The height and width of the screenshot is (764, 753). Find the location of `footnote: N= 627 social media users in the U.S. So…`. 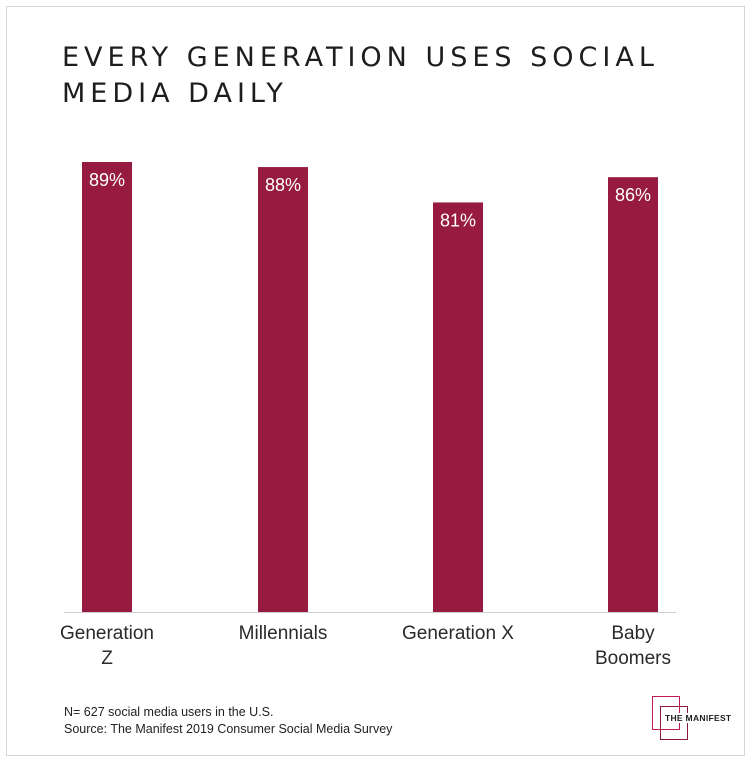

footnote: N= 627 social media users in the U.S. So… is located at coordinates (228, 721).